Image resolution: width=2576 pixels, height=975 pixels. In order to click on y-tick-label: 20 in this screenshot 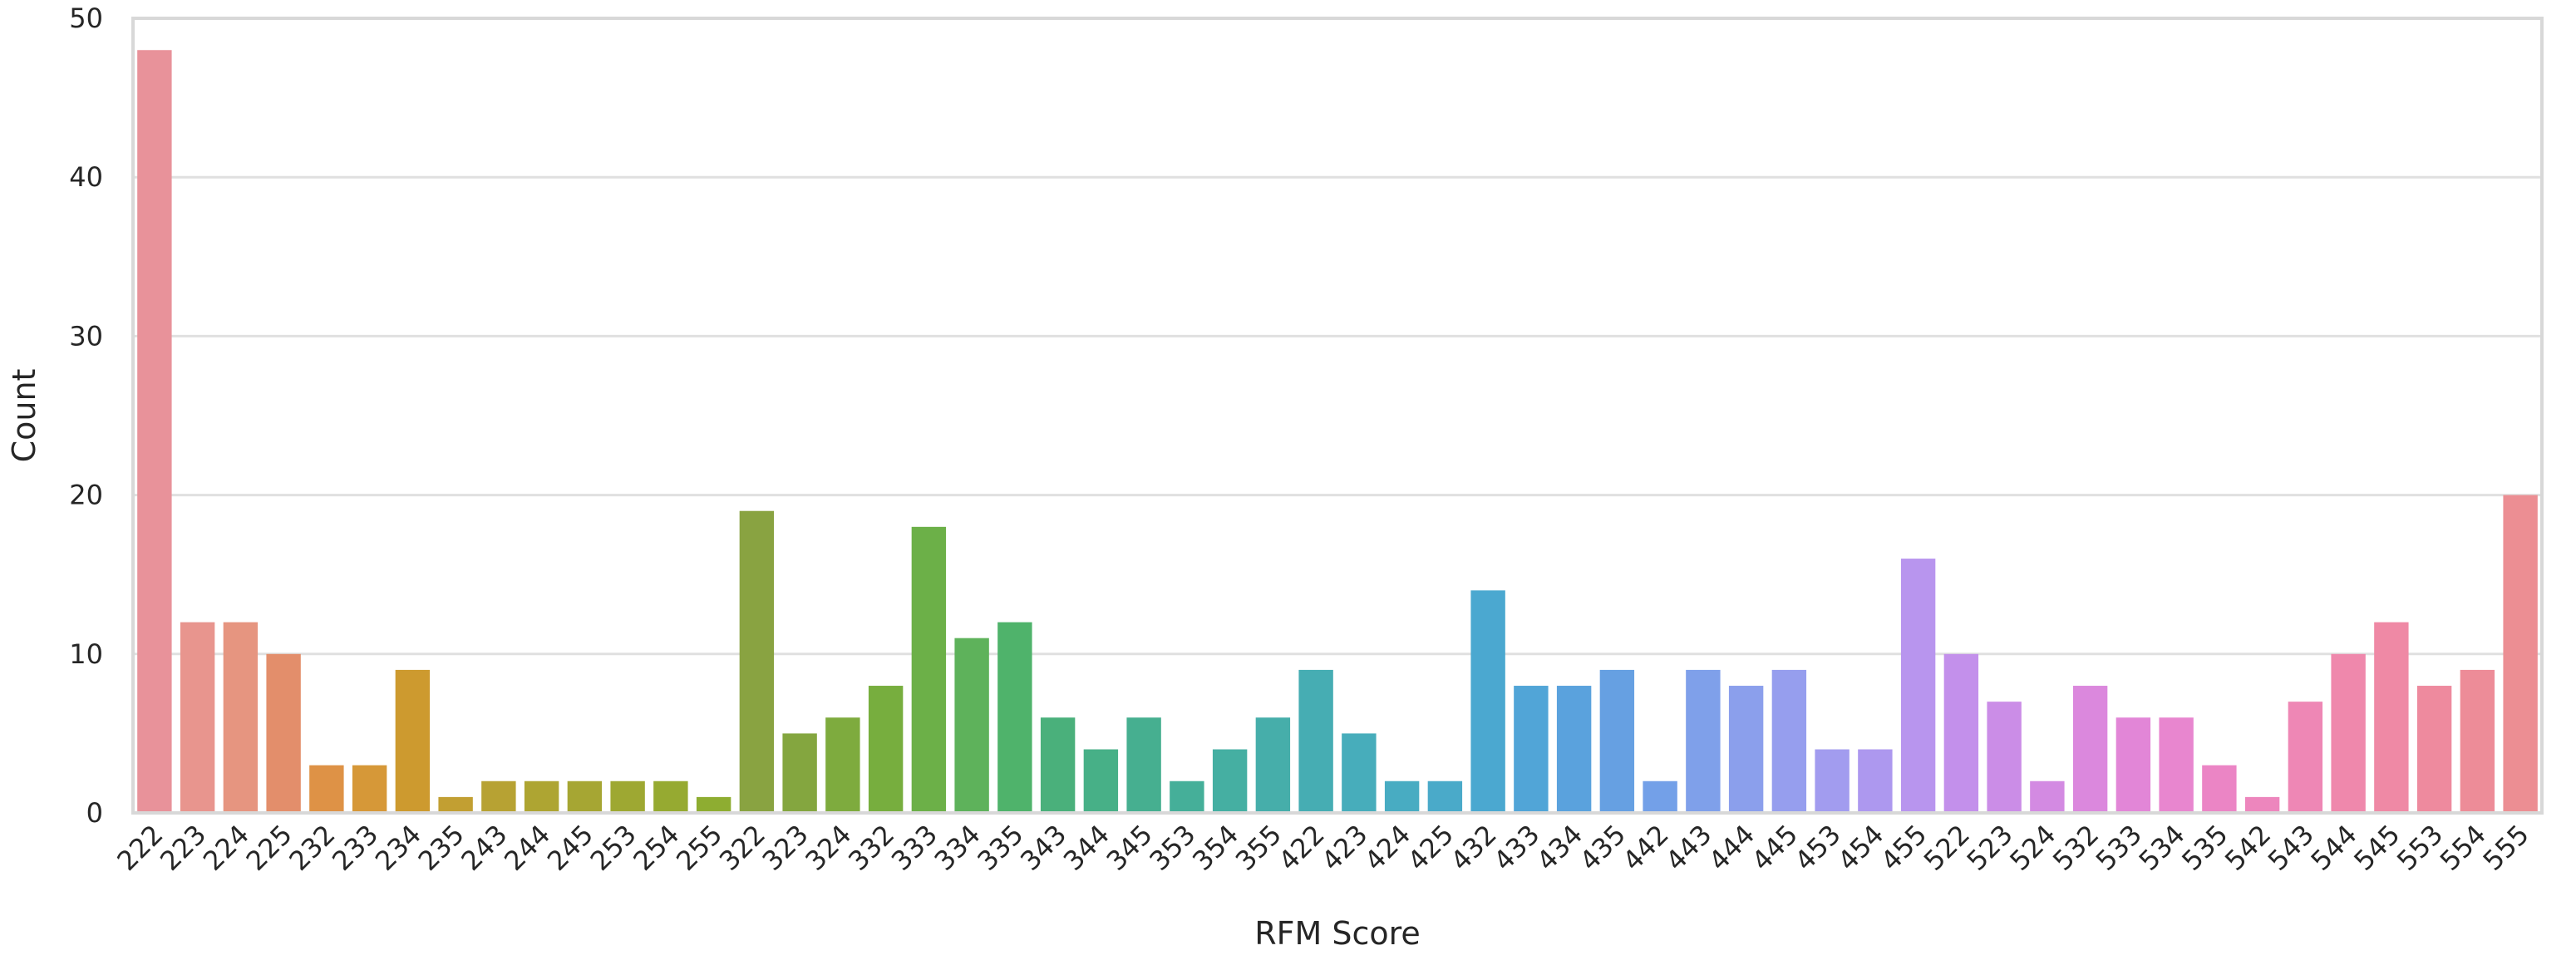, I will do `click(86, 495)`.